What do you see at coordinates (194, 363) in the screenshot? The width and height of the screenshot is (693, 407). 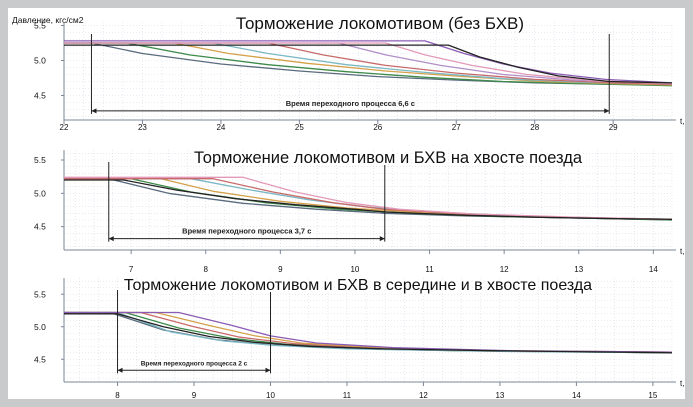 I see `annotation-text: Время переходного процесса 2 с` at bounding box center [194, 363].